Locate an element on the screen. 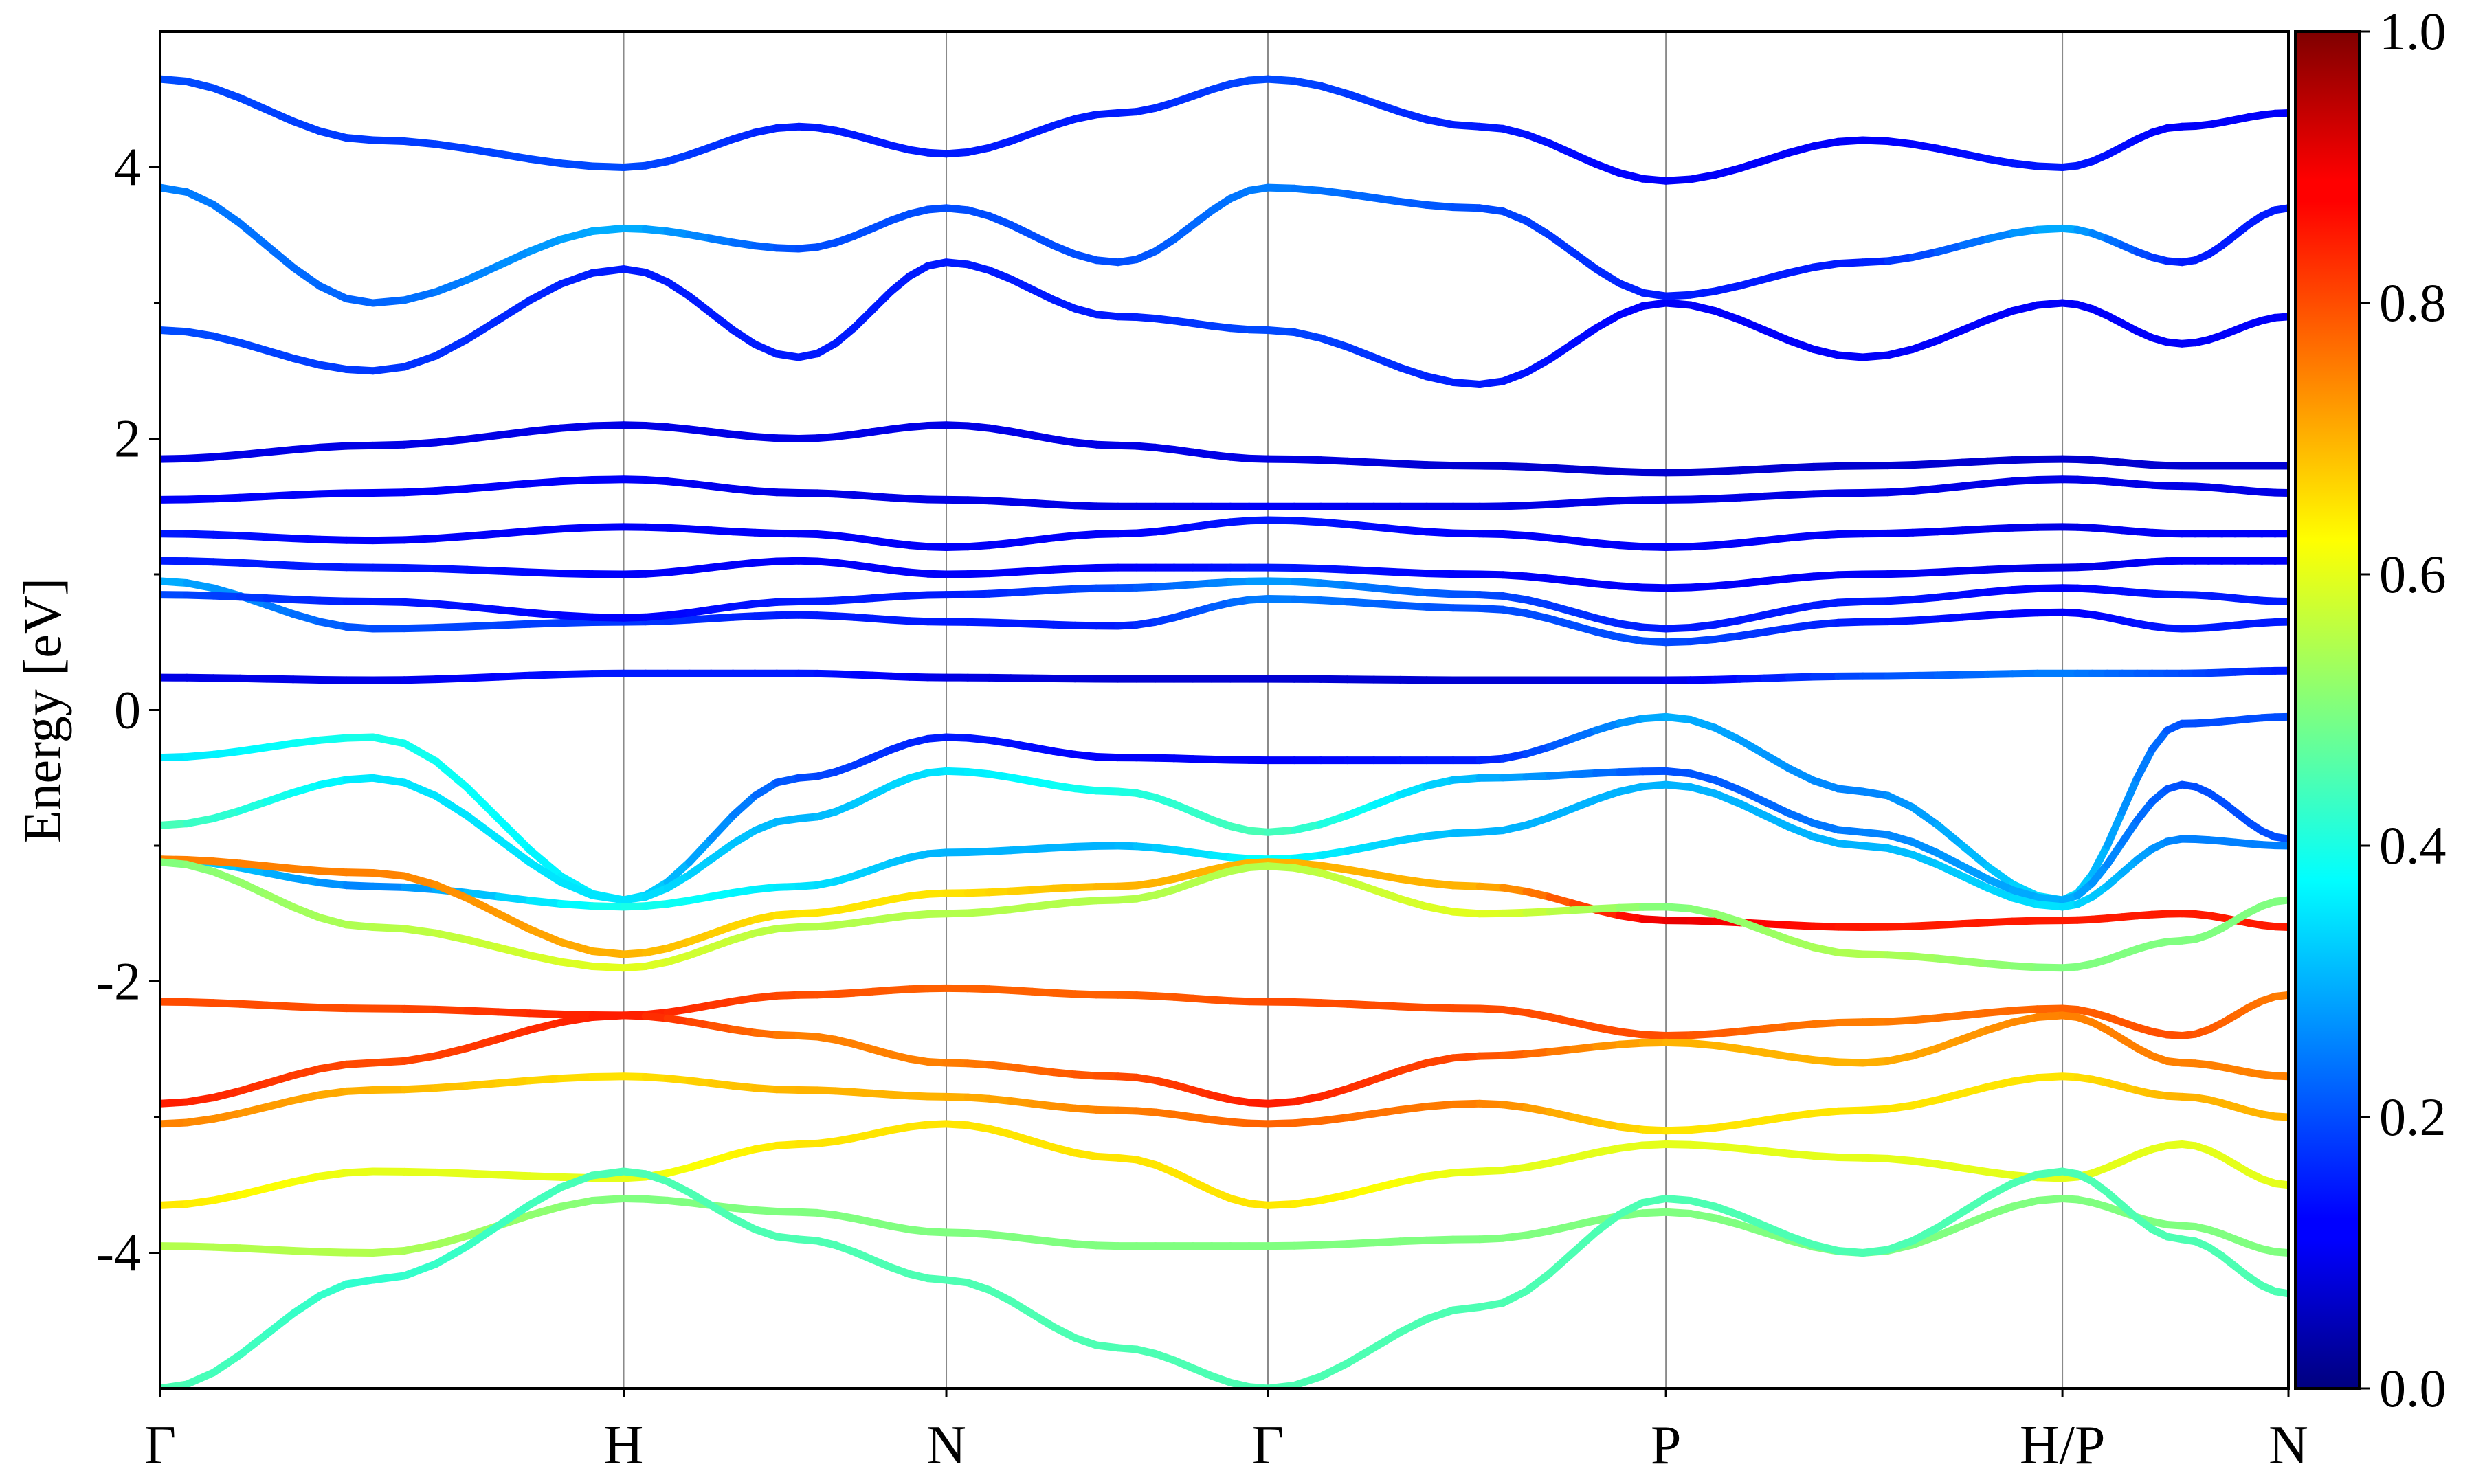 The height and width of the screenshot is (1484, 2474). y-tick-label: 0 is located at coordinates (128, 710).